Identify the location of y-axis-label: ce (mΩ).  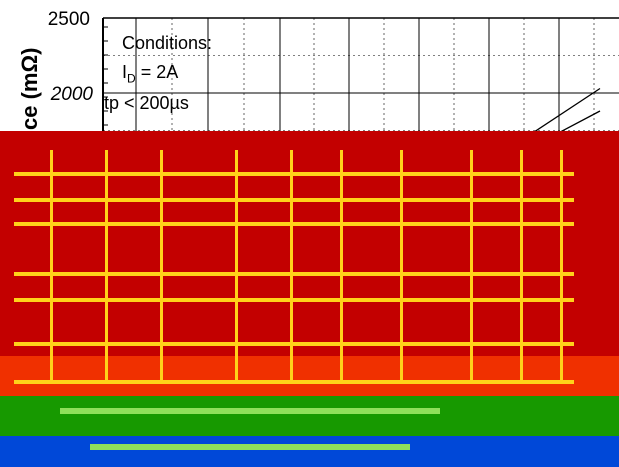
(29, 89).